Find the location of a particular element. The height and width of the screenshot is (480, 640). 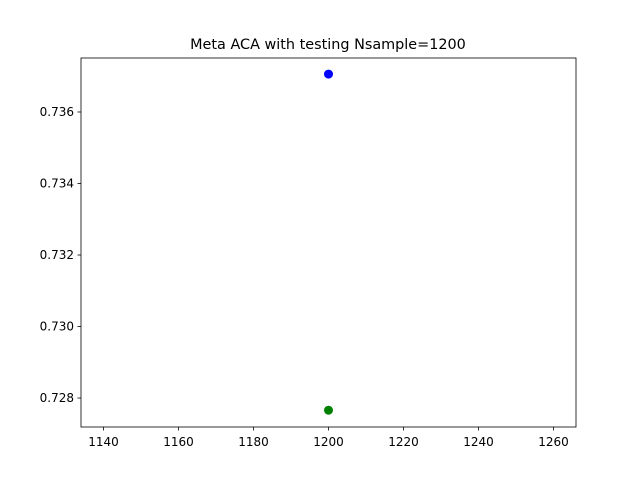

y-tick-label: 0.736 is located at coordinates (57, 112).